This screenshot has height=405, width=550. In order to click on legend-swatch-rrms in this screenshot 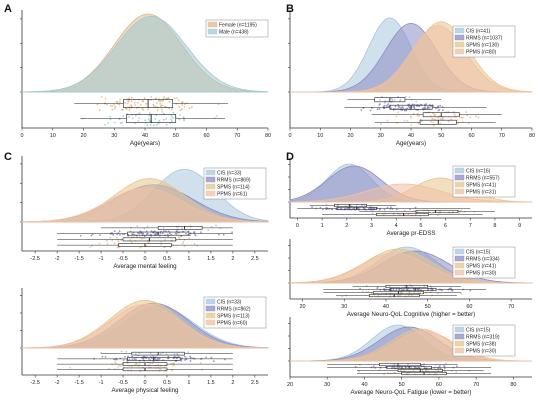, I will do `click(459, 336)`.